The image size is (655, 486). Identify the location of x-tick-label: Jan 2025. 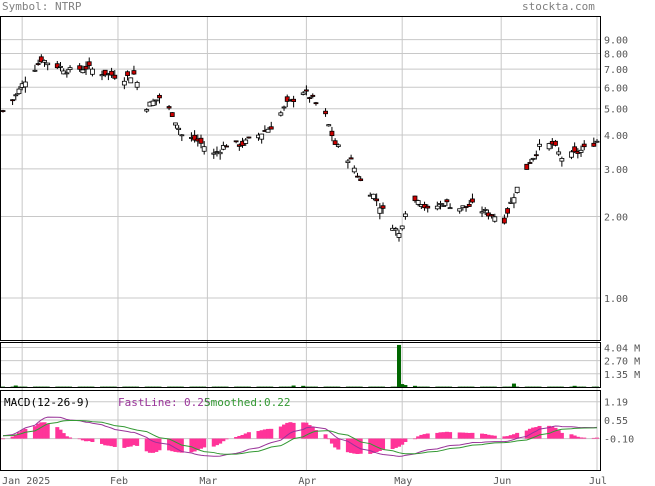
(26, 481).